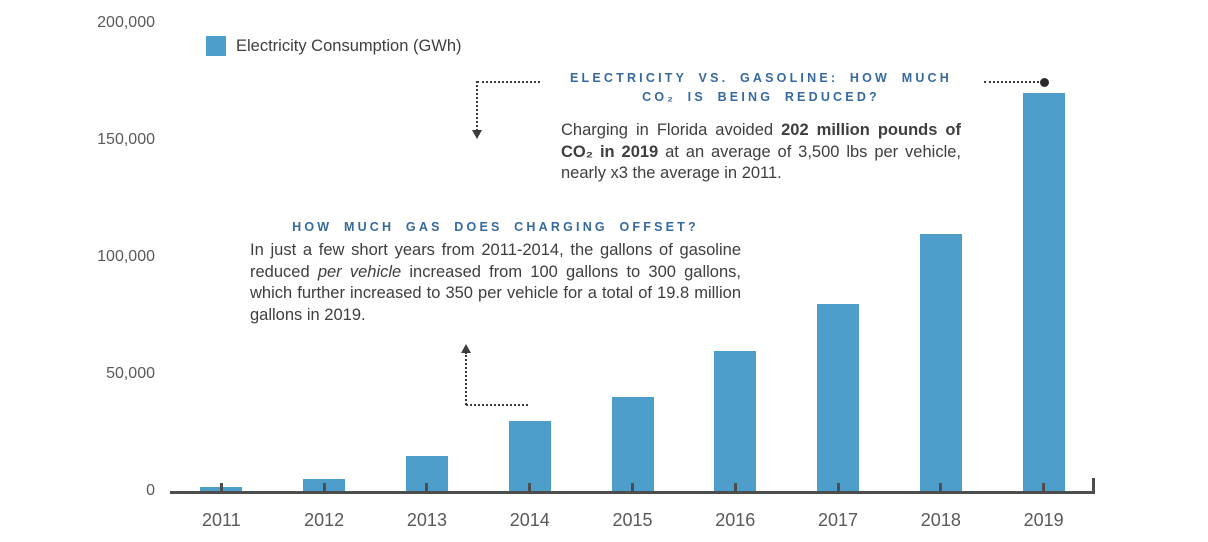 The width and height of the screenshot is (1208, 542). Describe the element at coordinates (150, 490) in the screenshot. I see `y-axis-label-0: 0` at that location.